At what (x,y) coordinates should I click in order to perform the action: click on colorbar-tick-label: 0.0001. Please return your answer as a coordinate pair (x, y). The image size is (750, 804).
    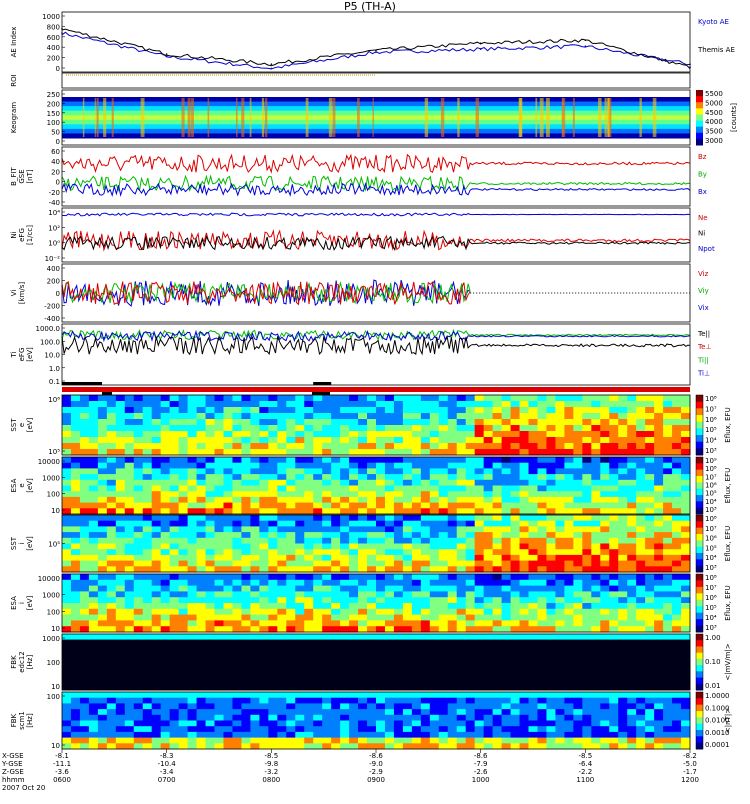
    Looking at the image, I should click on (717, 745).